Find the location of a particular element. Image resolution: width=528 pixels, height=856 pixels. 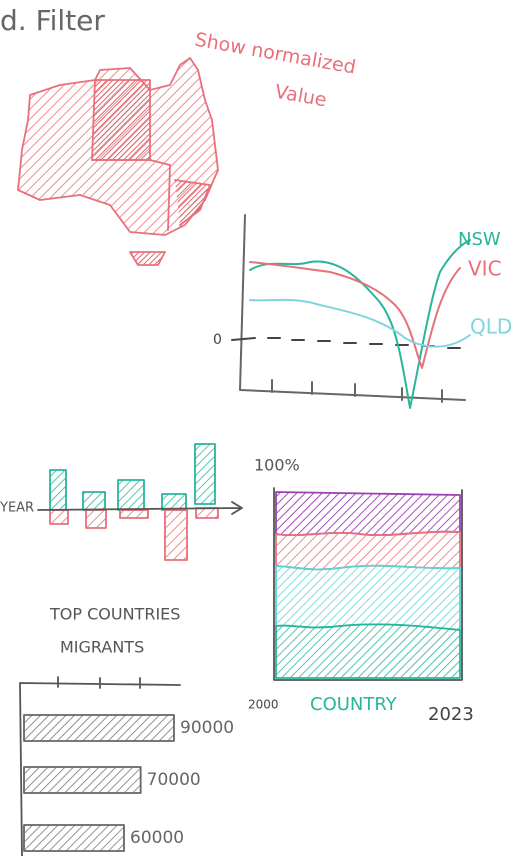

diverging-bars is located at coordinates (140, 502).